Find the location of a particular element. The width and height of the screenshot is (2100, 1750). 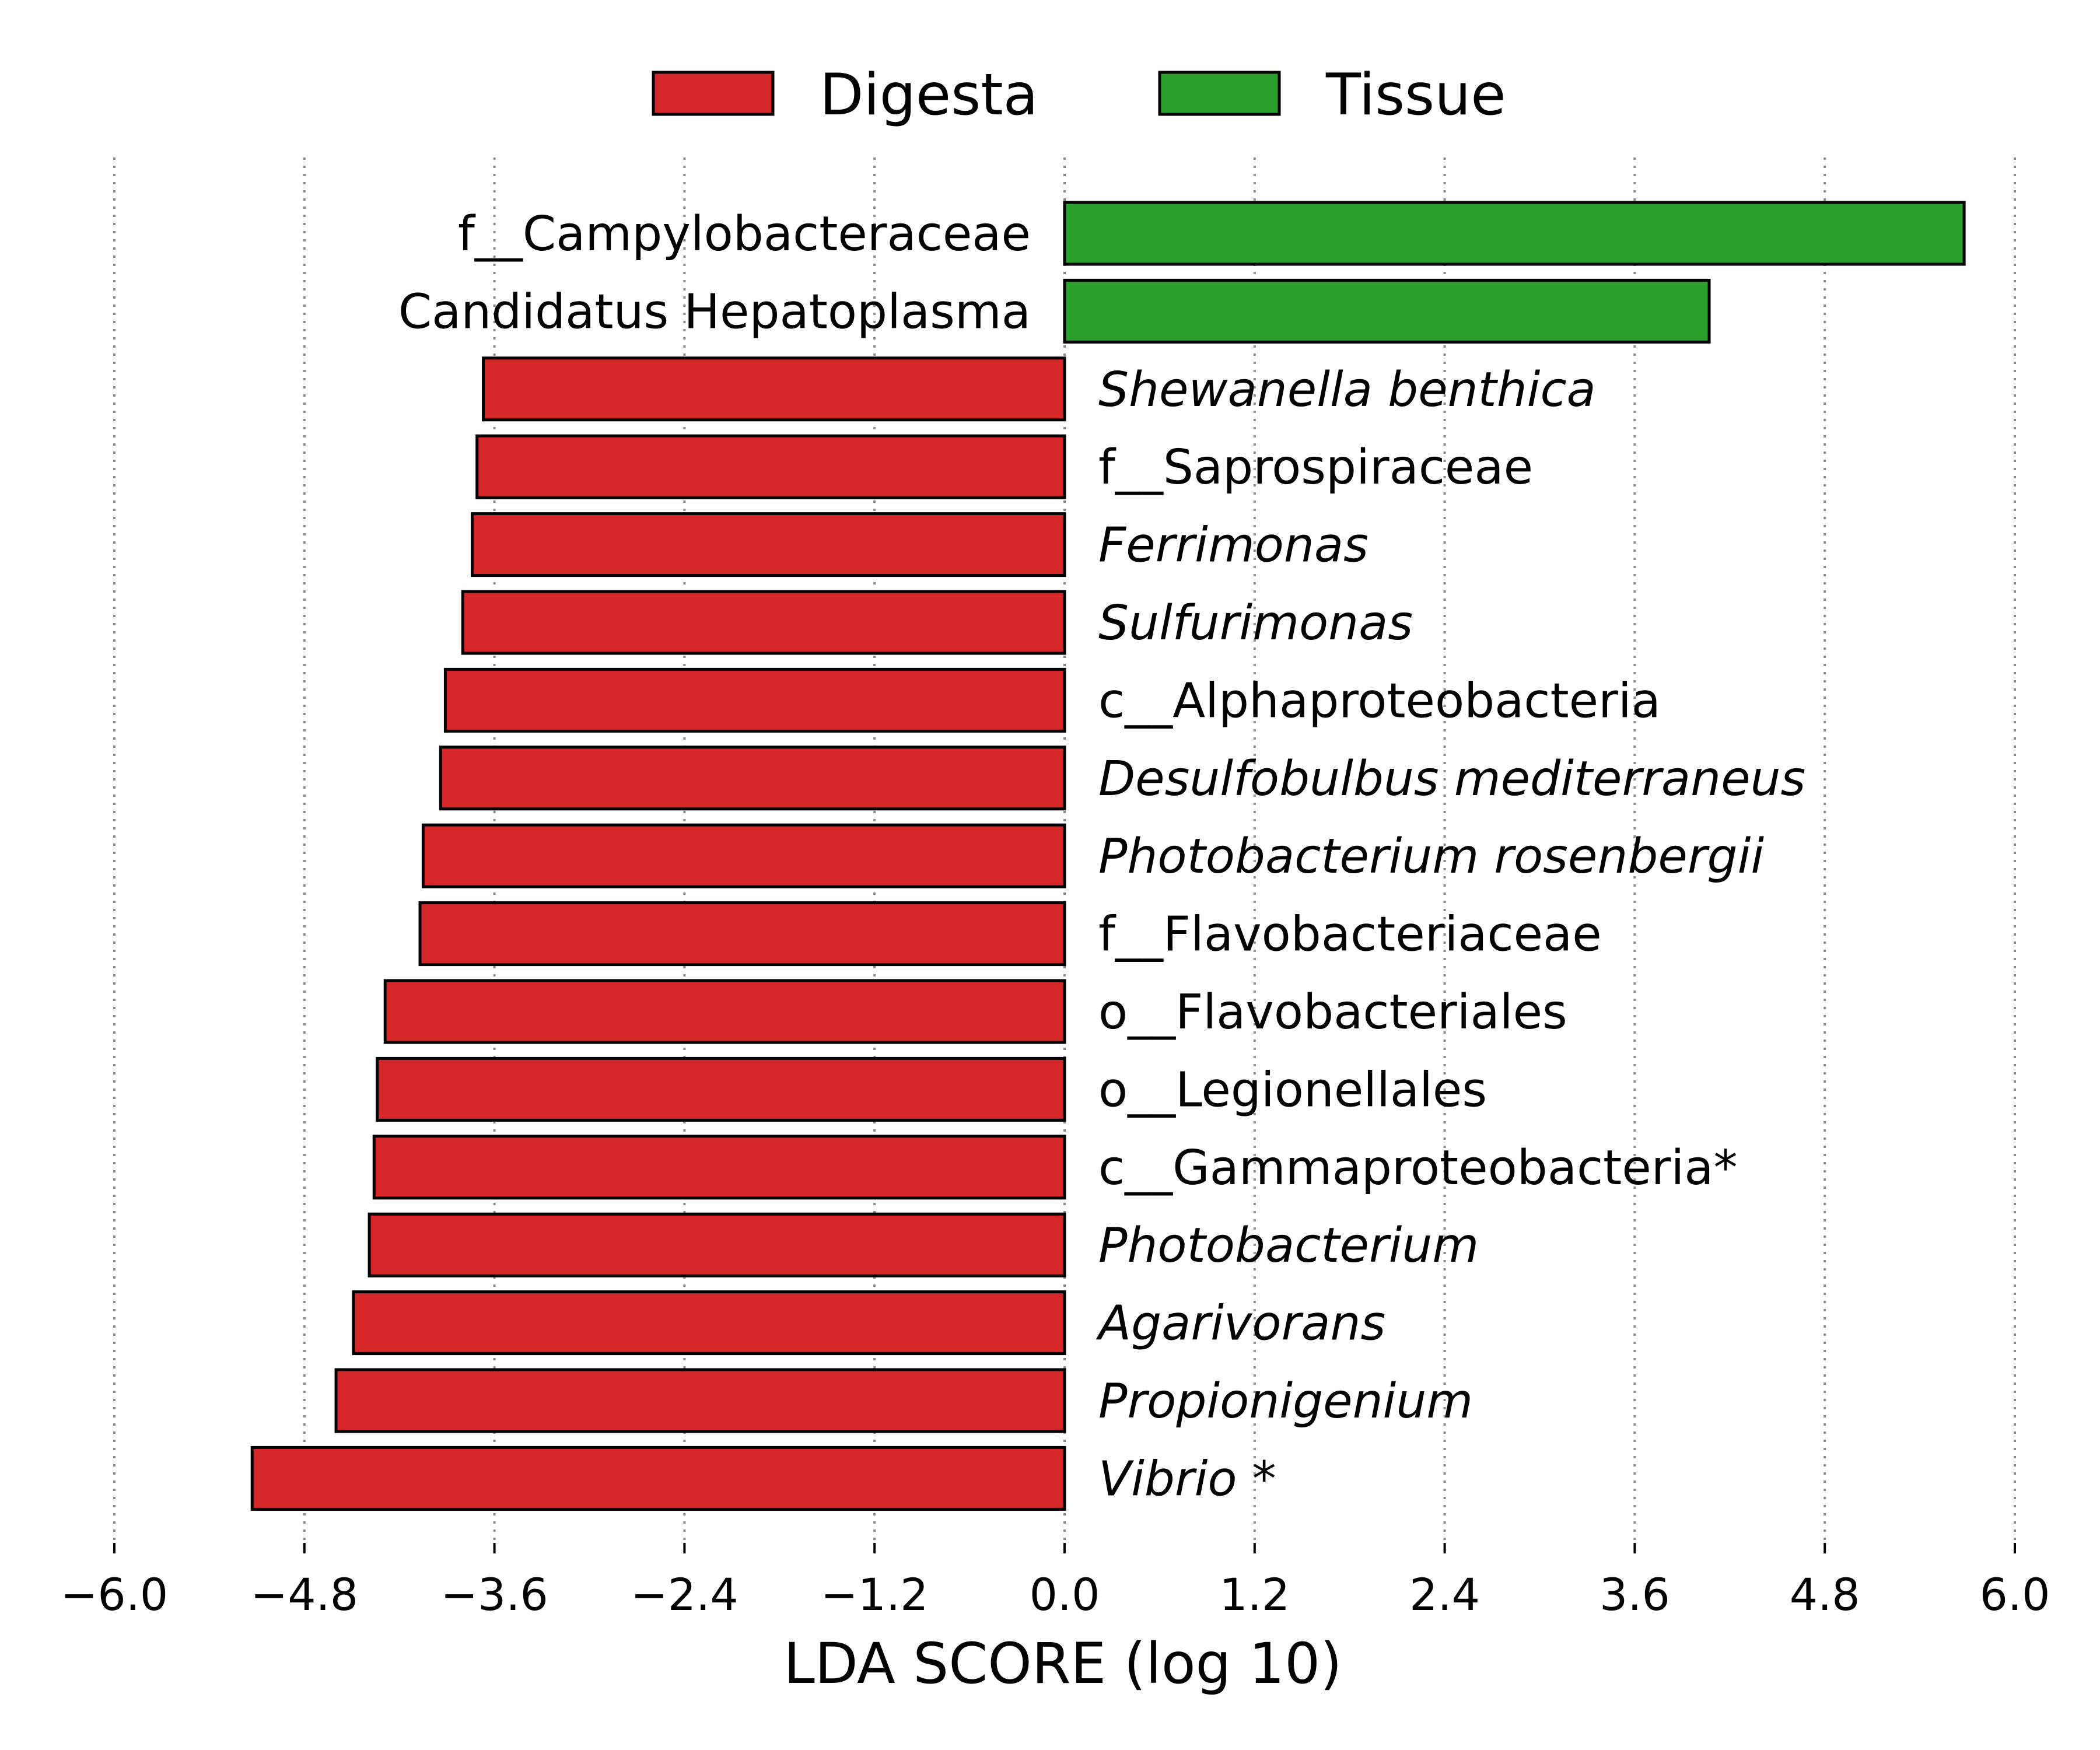

bar-label: Agarivorans is located at coordinates (1240, 1324).